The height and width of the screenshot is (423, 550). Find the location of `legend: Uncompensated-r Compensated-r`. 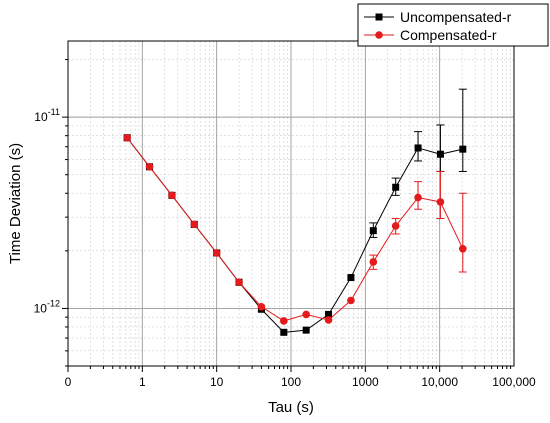

legend: Uncompensated-r Compensated-r is located at coordinates (453, 25).